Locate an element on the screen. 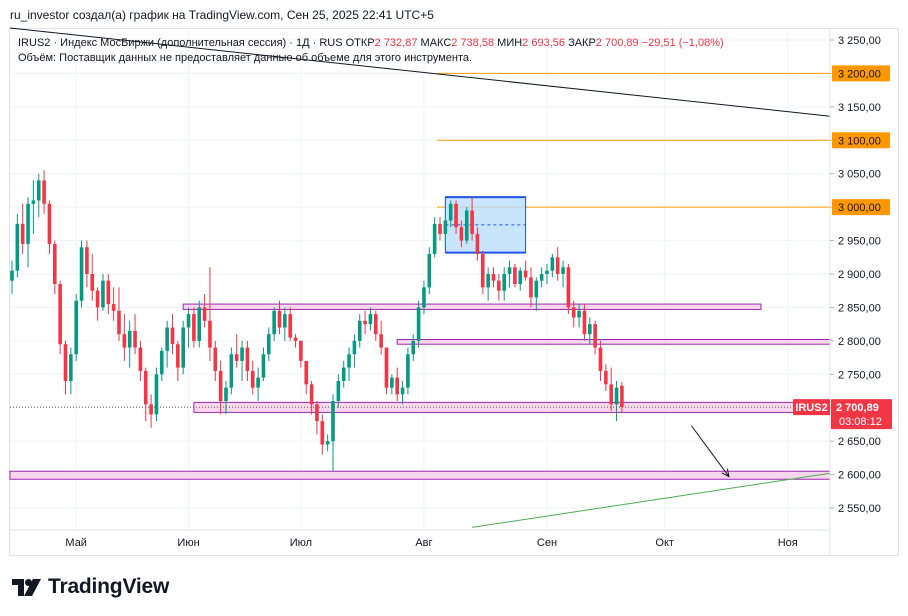 The image size is (908, 616). close-value: 2 700,89 is located at coordinates (617, 43).